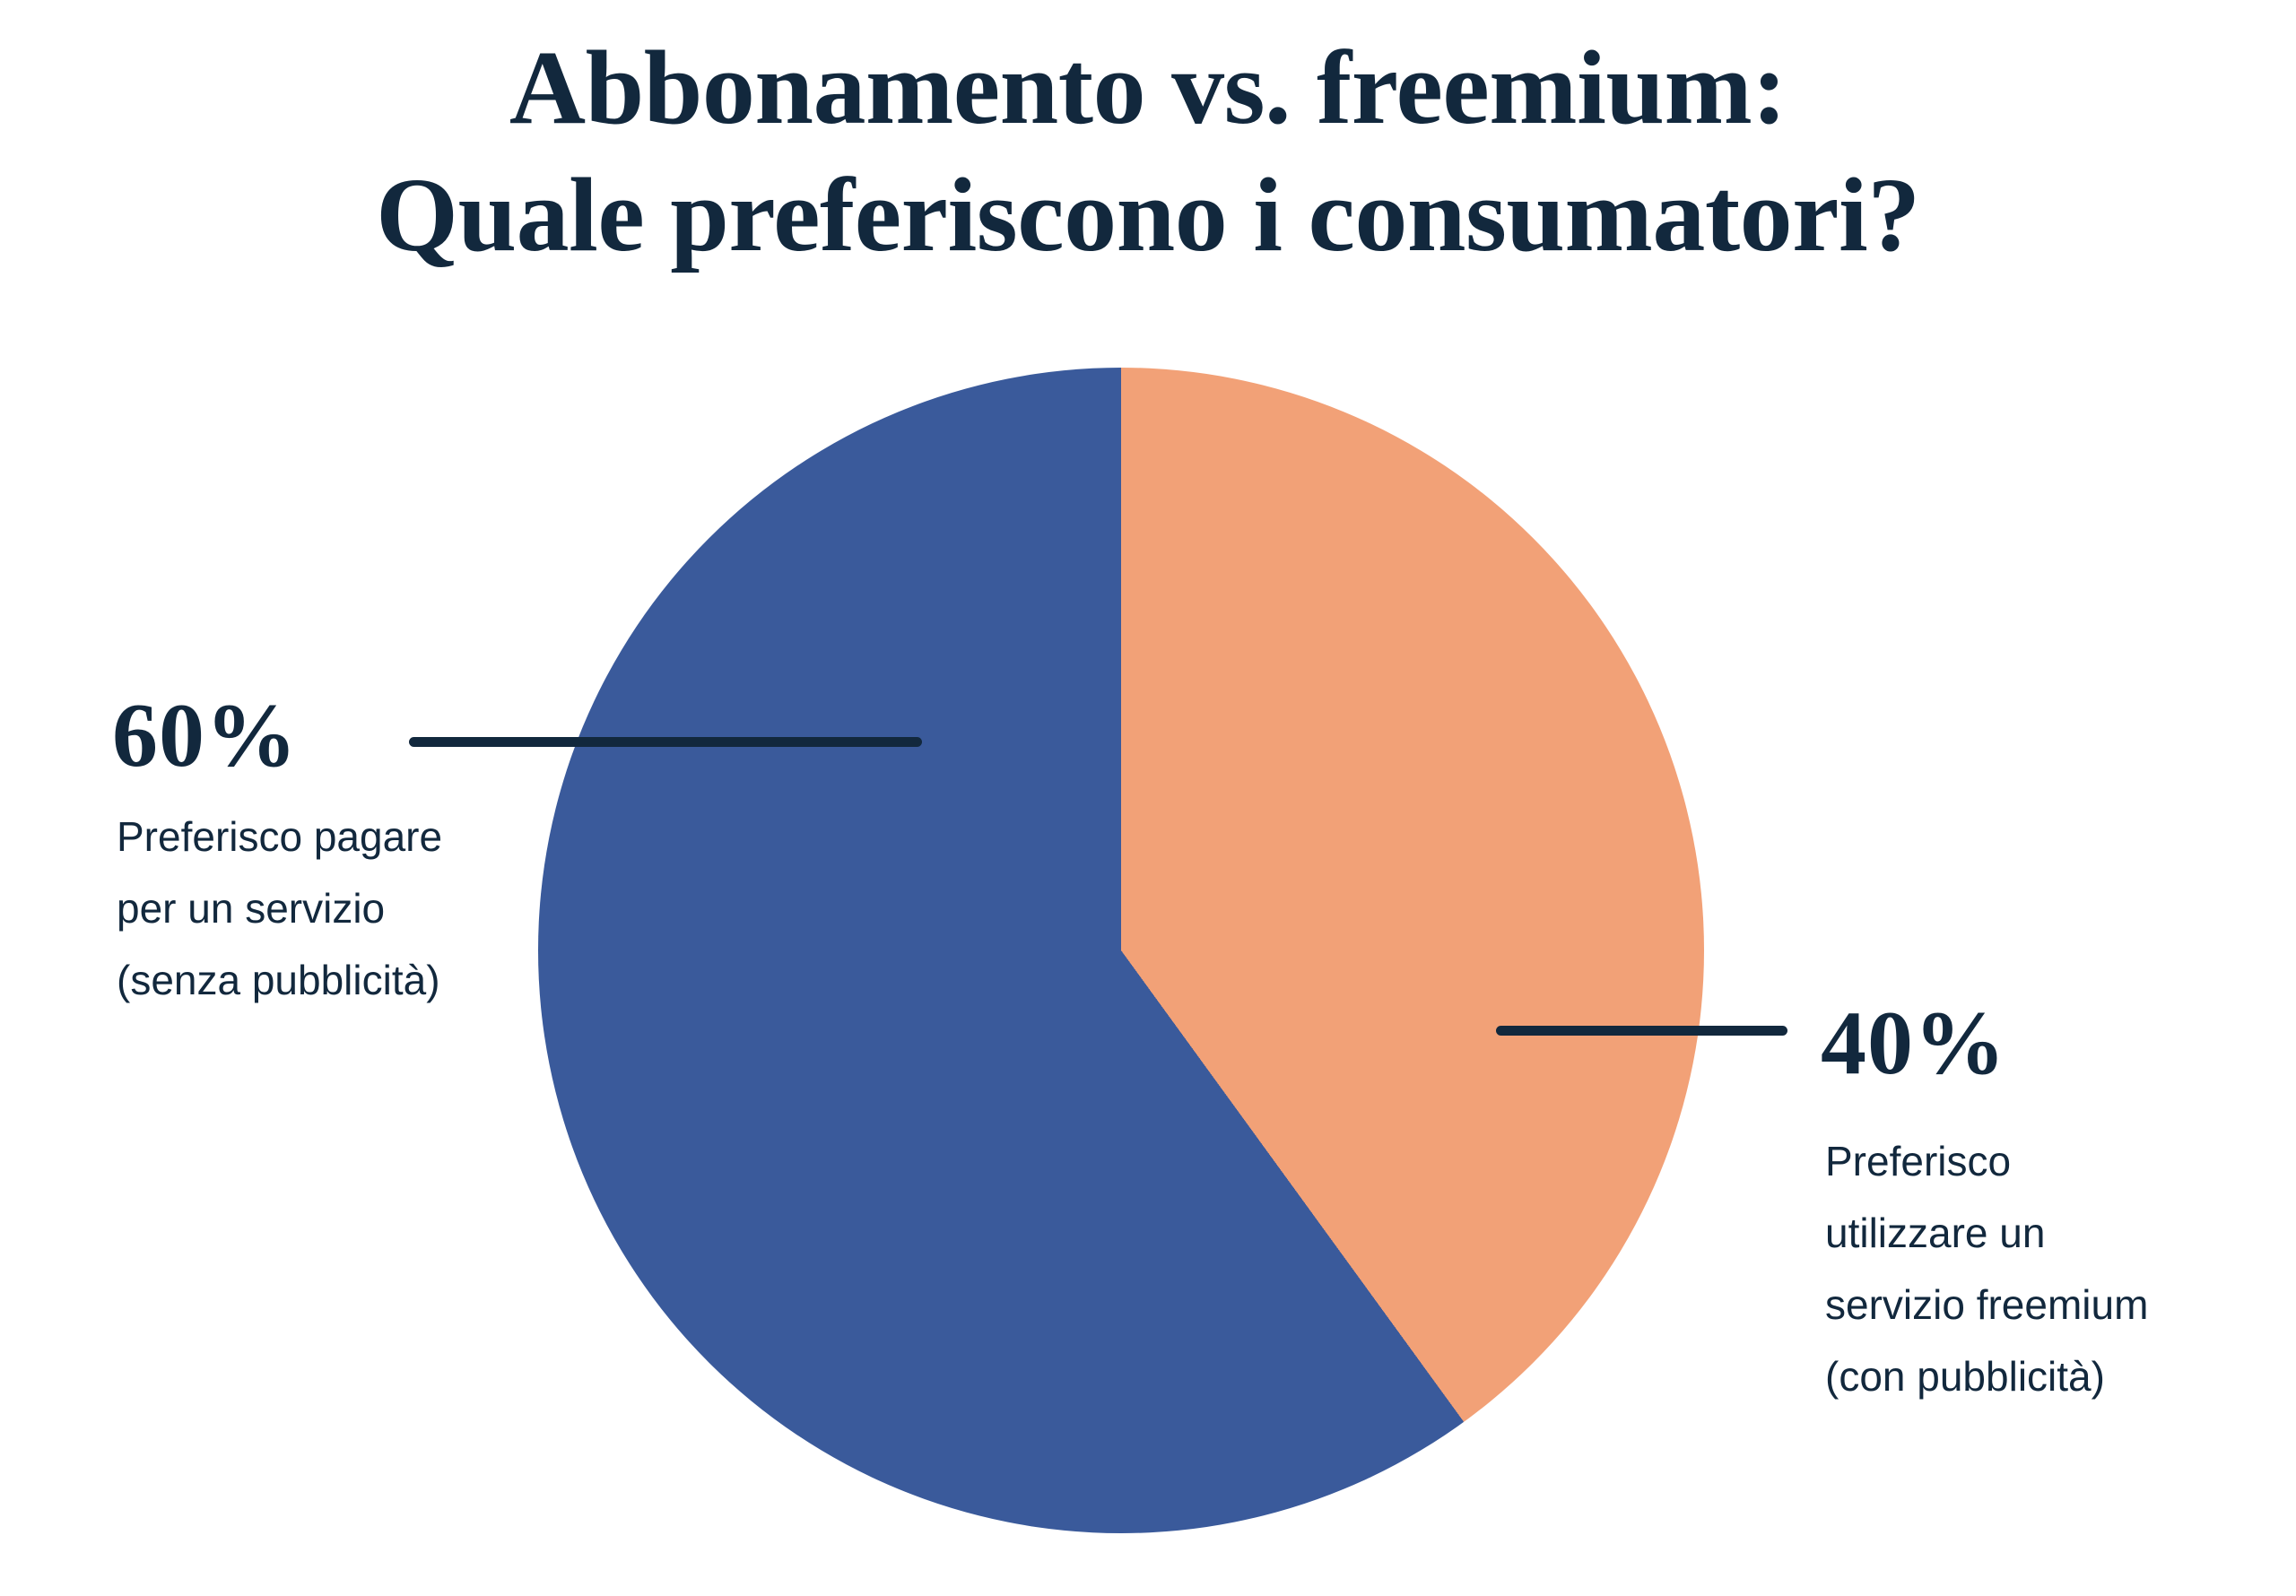  What do you see at coordinates (1148, 214) in the screenshot?
I see `chart-title-line2: Quale preferiscono i consumatori?` at bounding box center [1148, 214].